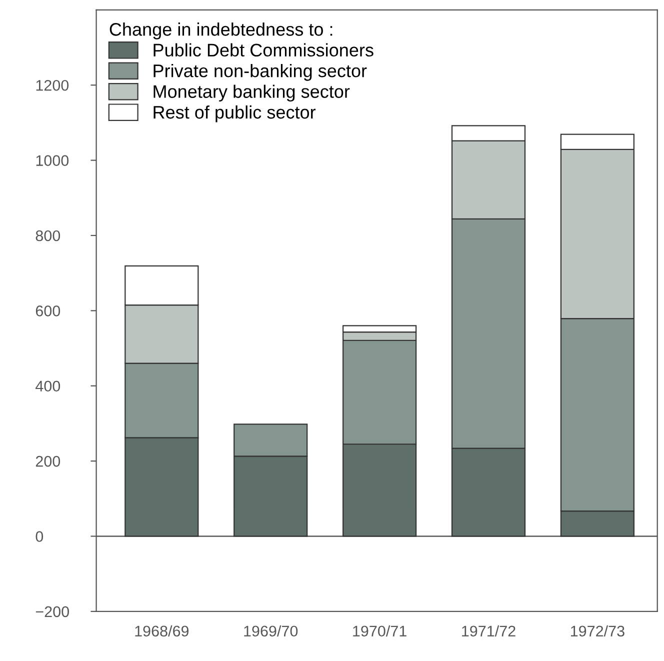 The height and width of the screenshot is (661, 664). Describe the element at coordinates (489, 631) in the screenshot. I see `x-tick-label: 1971/72` at that location.